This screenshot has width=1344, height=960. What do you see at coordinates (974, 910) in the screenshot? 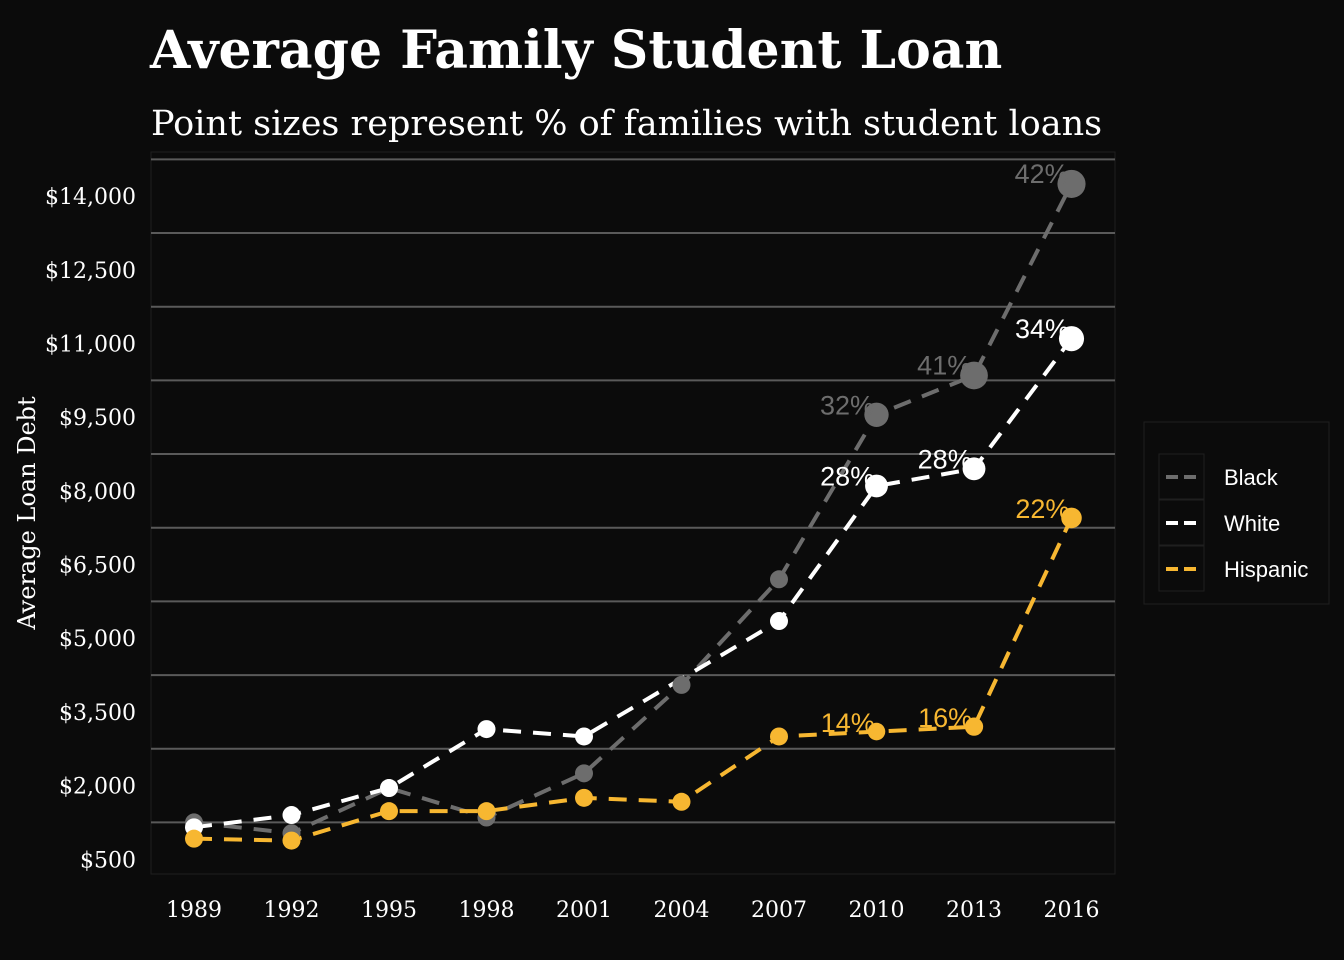
I see `x-tick-label: 2013` at bounding box center [974, 910].